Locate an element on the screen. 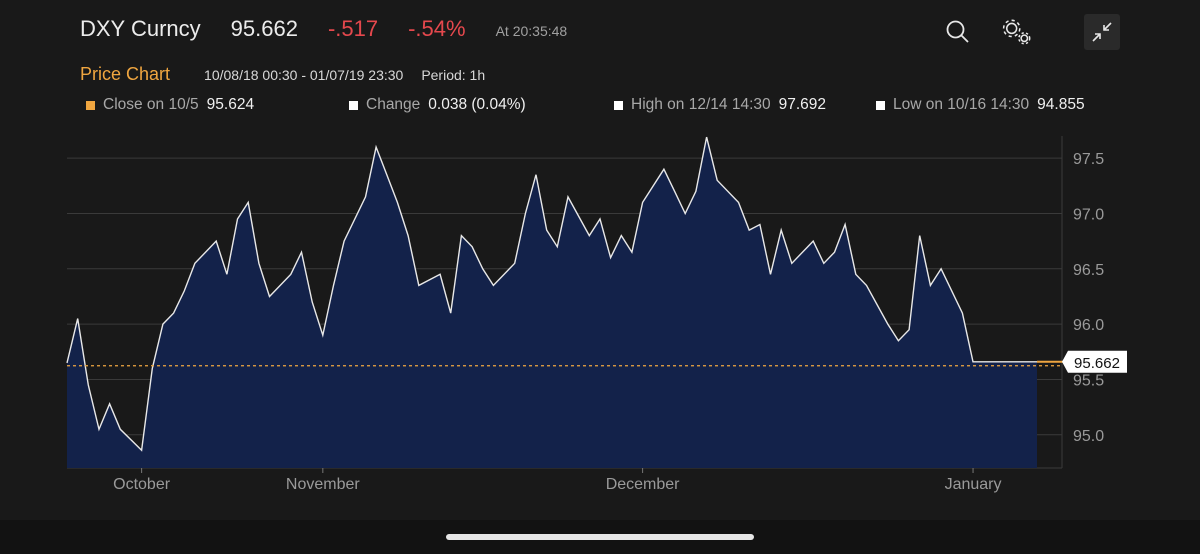  stat-high: High on 12/14 14:30 97.692 is located at coordinates (720, 105).